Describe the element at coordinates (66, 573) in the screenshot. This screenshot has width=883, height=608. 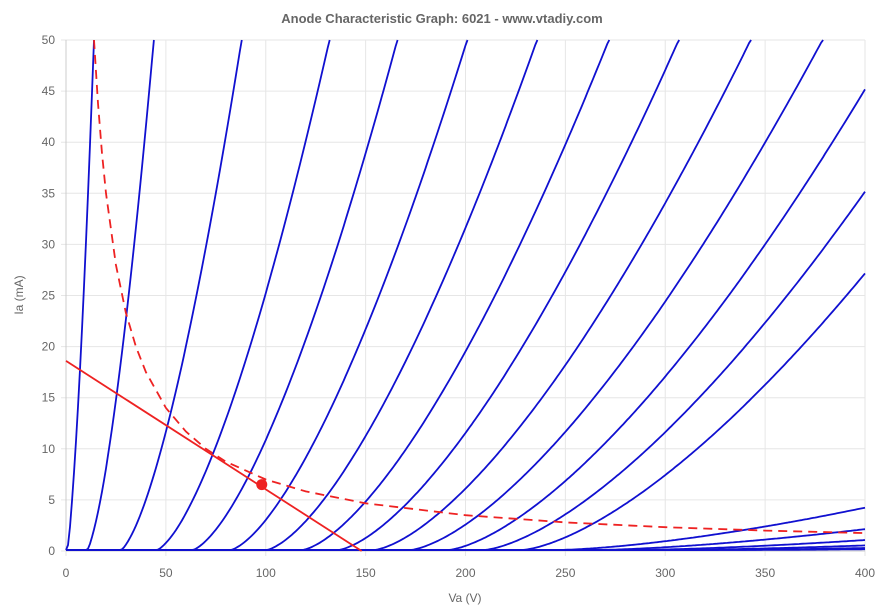
I see `x-tick-label: 0` at that location.